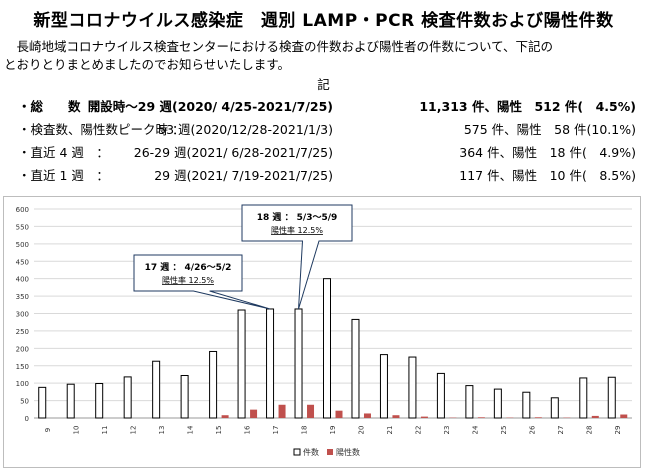 Image resolution: width=647 pixels, height=472 pixels. What do you see at coordinates (101, 129) in the screenshot?
I see `summary-label: ・検査数、陽性数ピーク時 ：` at bounding box center [101, 129].